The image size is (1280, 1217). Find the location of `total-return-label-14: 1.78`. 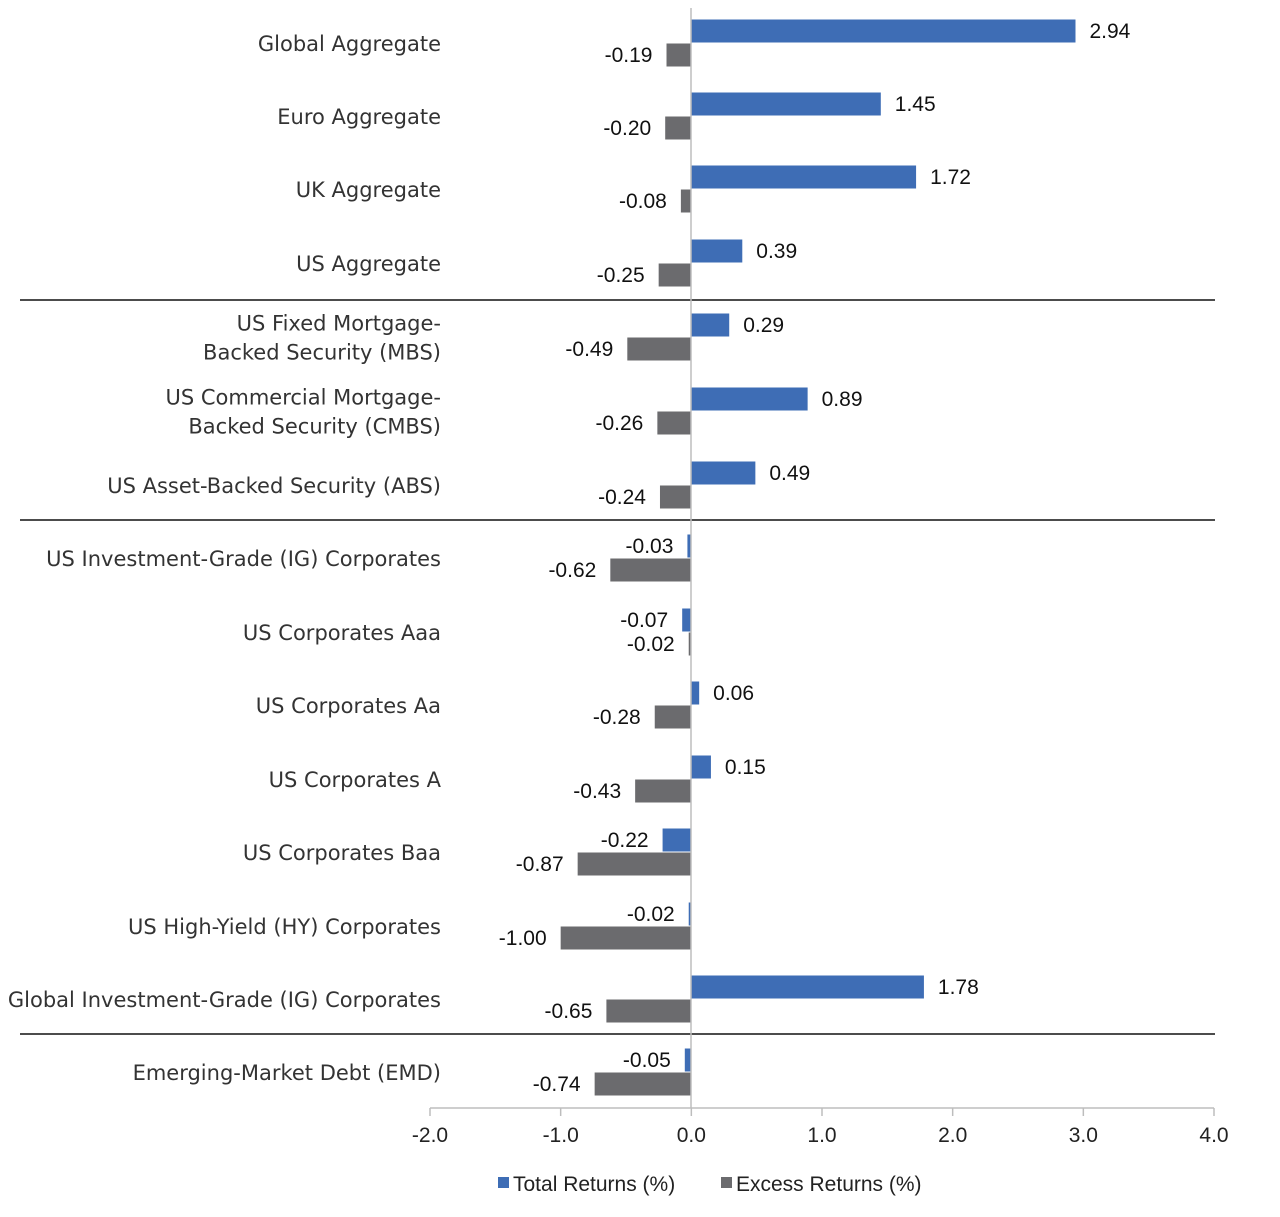

total-return-label-14: 1.78 is located at coordinates (958, 987).